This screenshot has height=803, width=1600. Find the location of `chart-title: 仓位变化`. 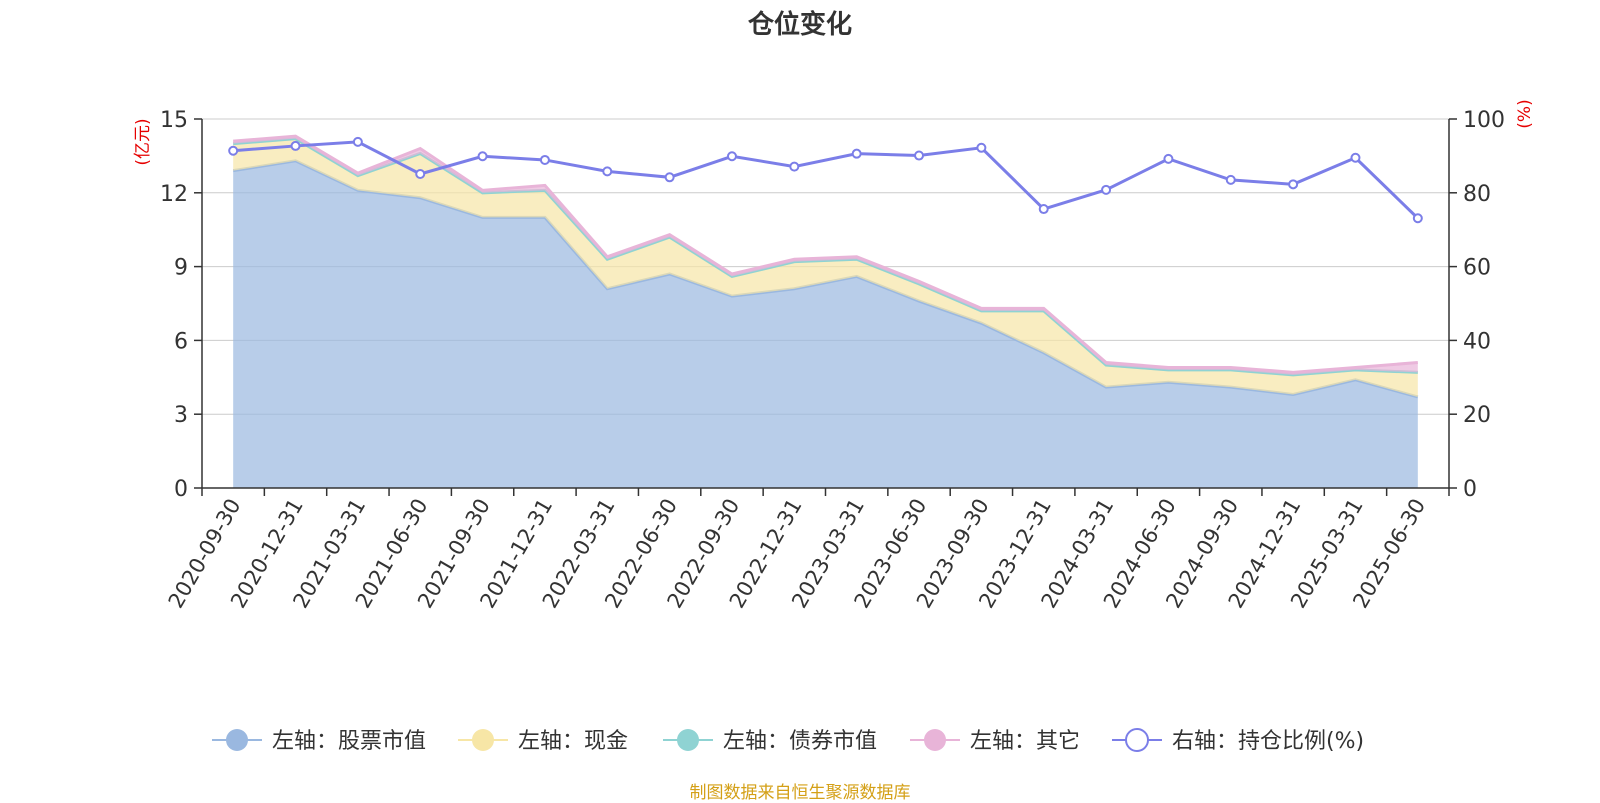

chart-title: 仓位变化 is located at coordinates (799, 25).